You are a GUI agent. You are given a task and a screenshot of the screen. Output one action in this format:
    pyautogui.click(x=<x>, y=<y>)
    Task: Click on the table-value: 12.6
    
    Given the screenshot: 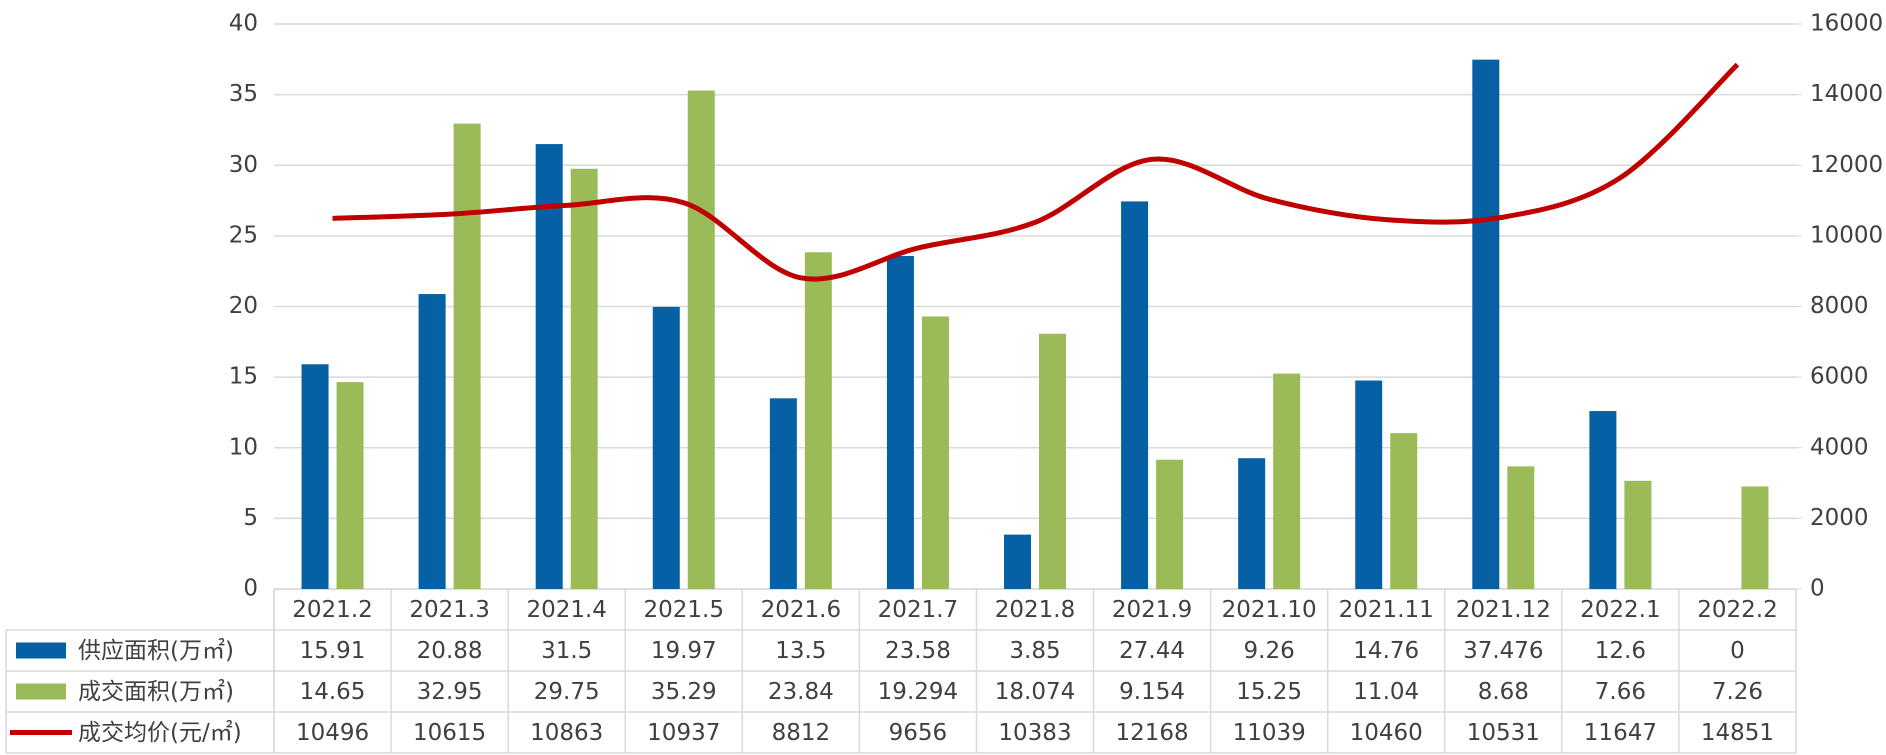 What is the action you would take?
    pyautogui.click(x=1620, y=651)
    